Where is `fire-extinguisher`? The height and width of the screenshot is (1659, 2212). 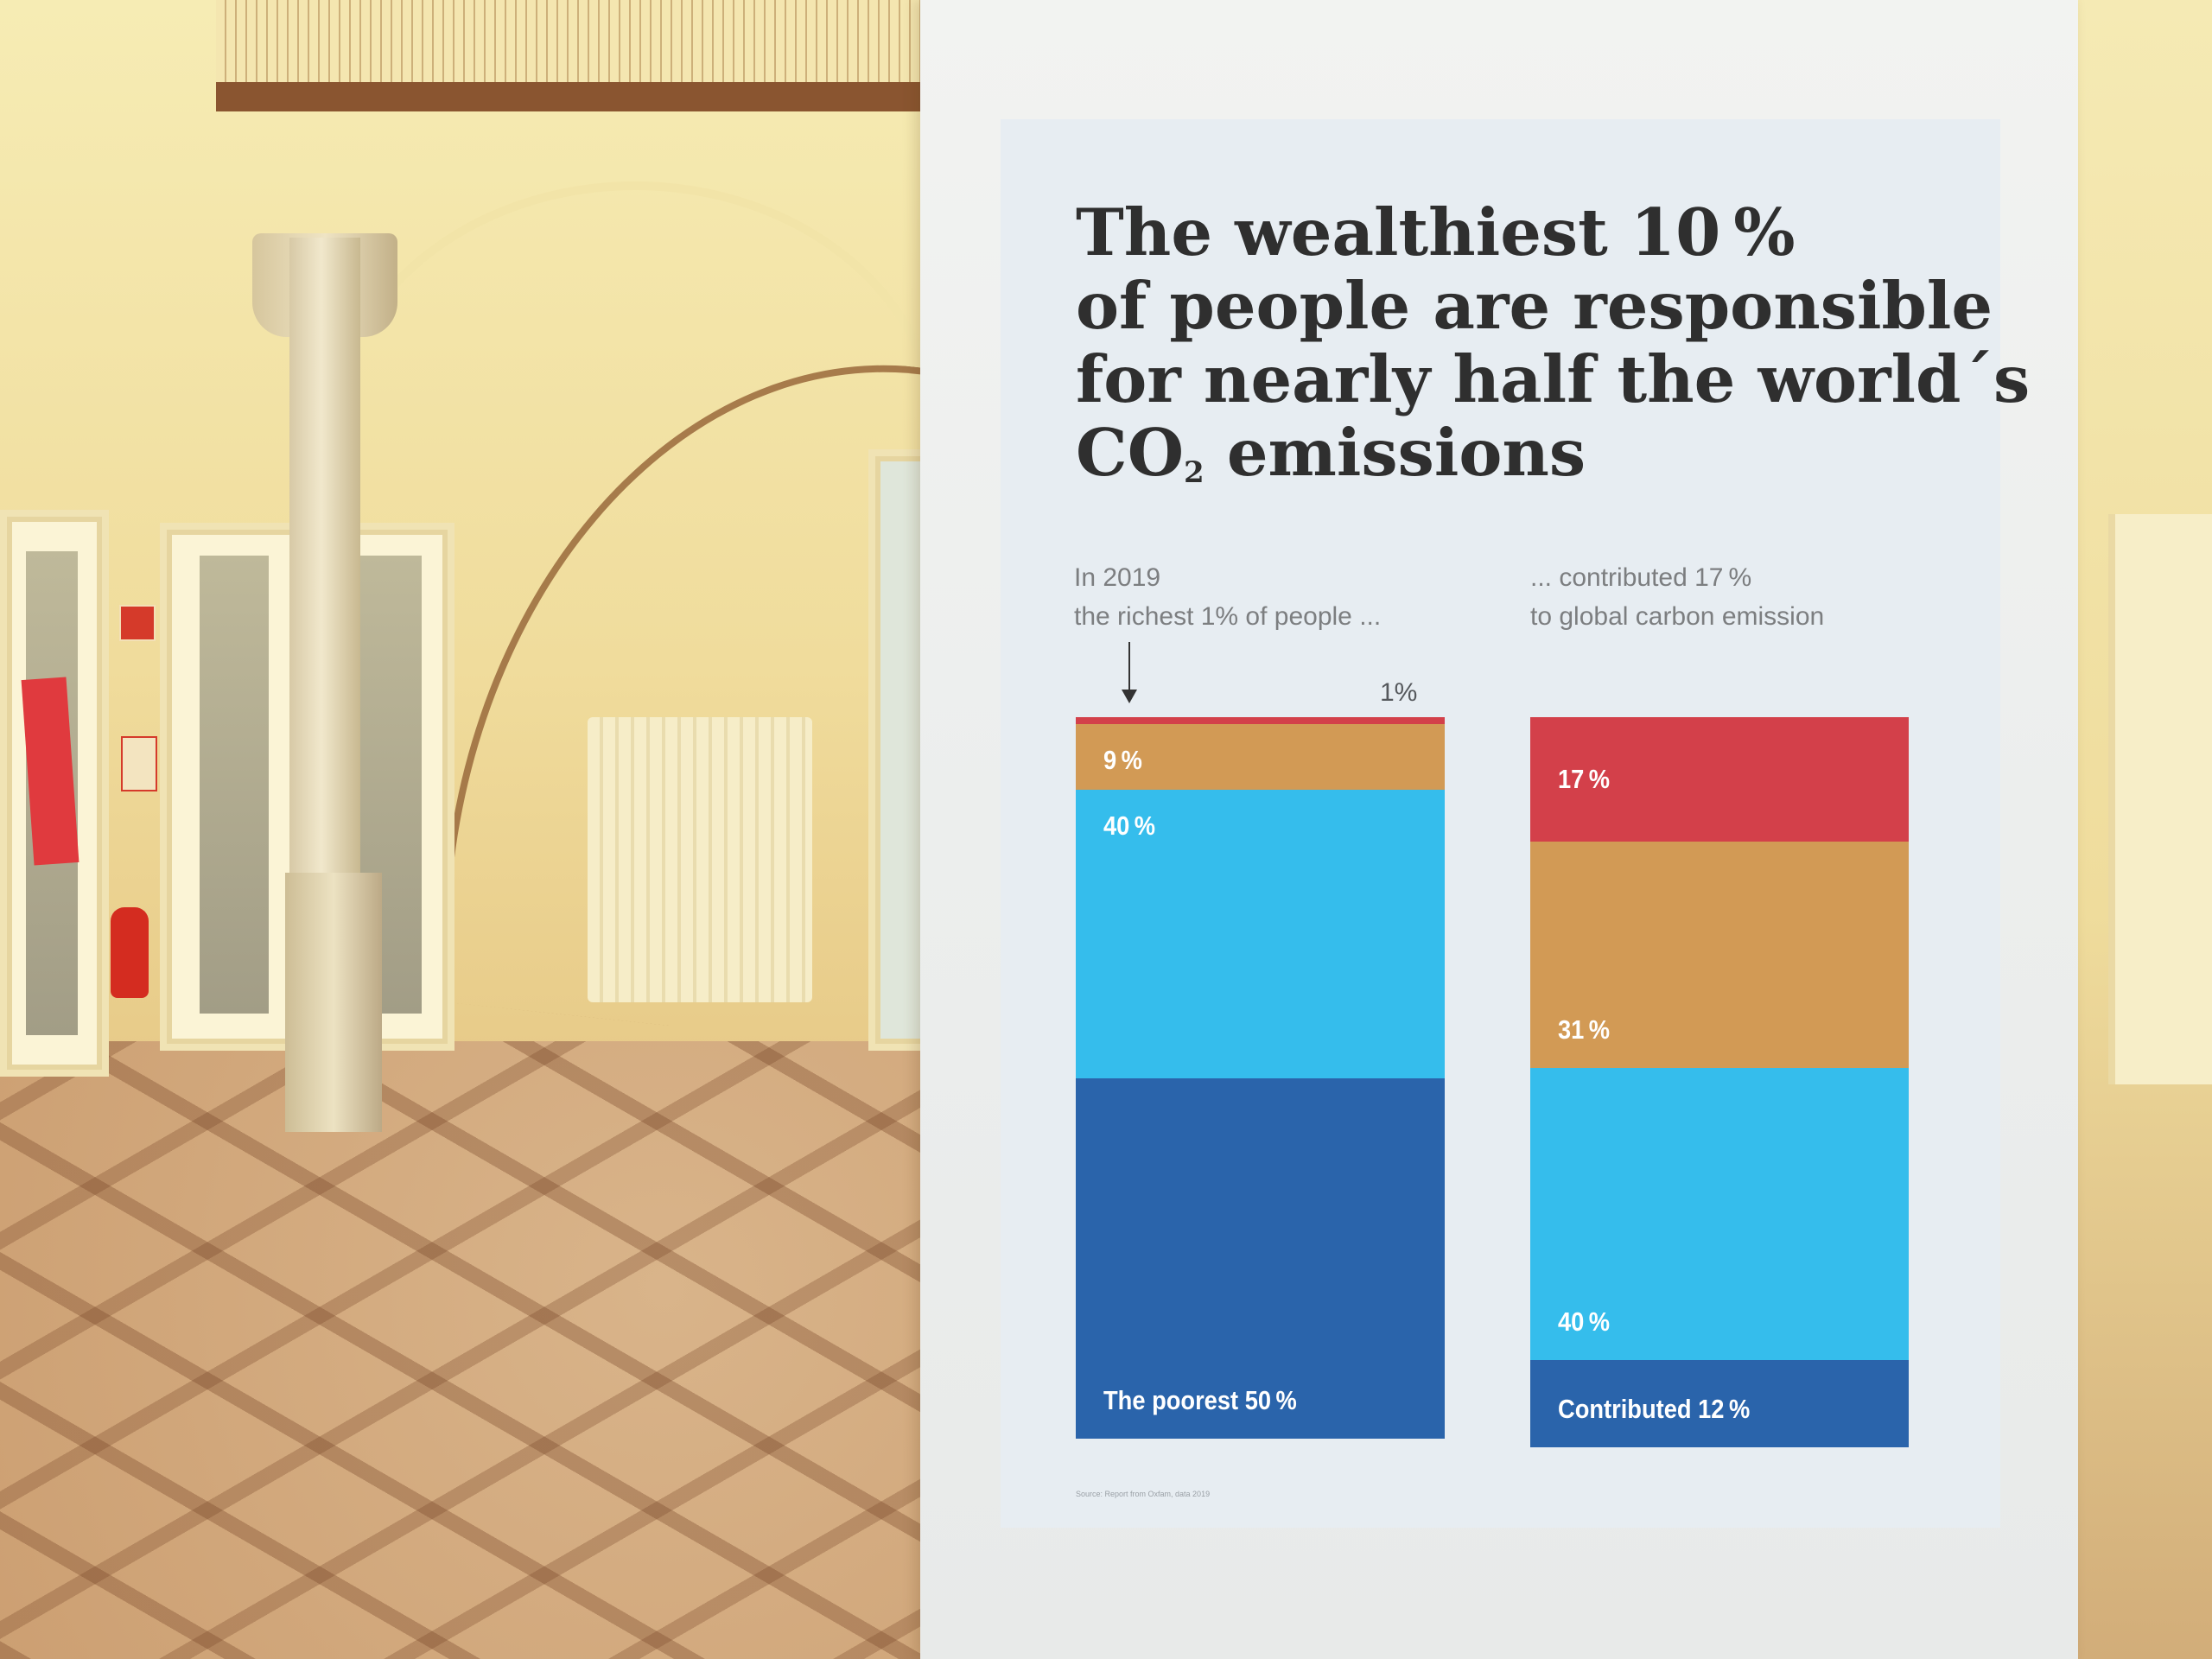 fire-extinguisher is located at coordinates (130, 952).